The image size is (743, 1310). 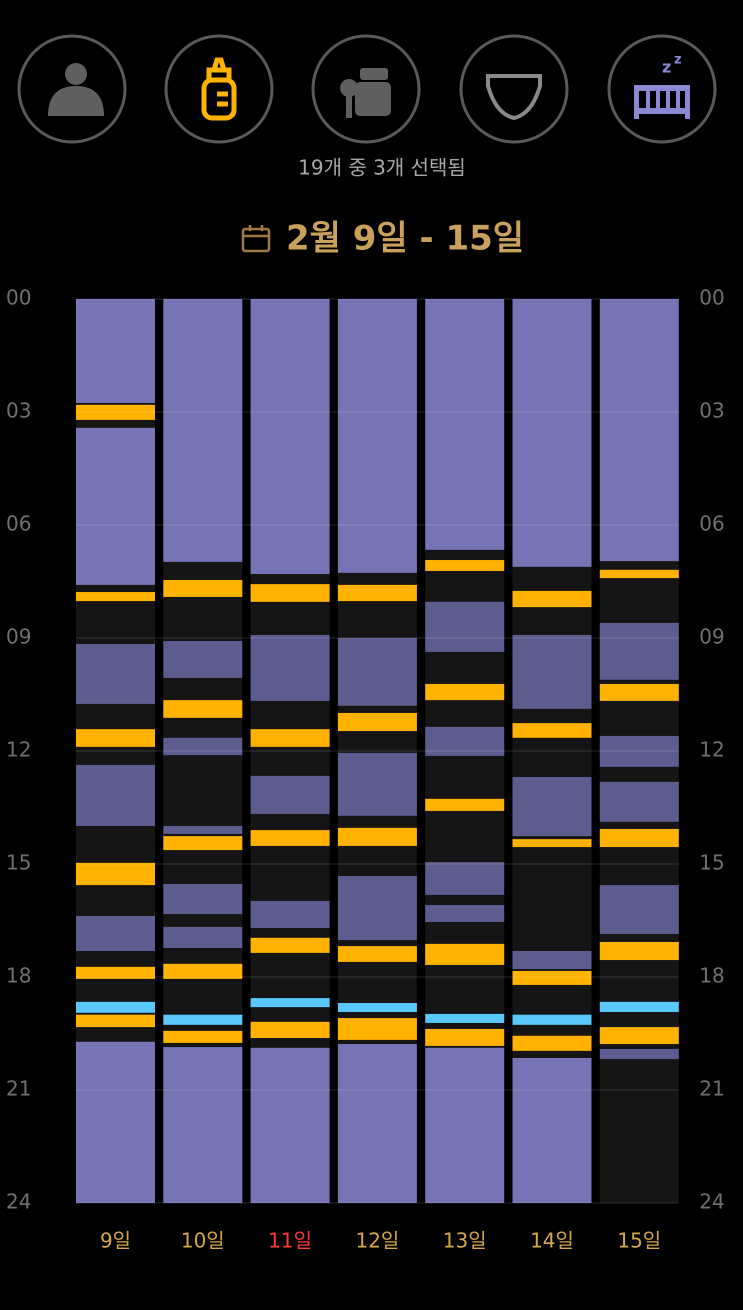 I want to click on y-tick-label-left: 03, so click(x=18, y=411).